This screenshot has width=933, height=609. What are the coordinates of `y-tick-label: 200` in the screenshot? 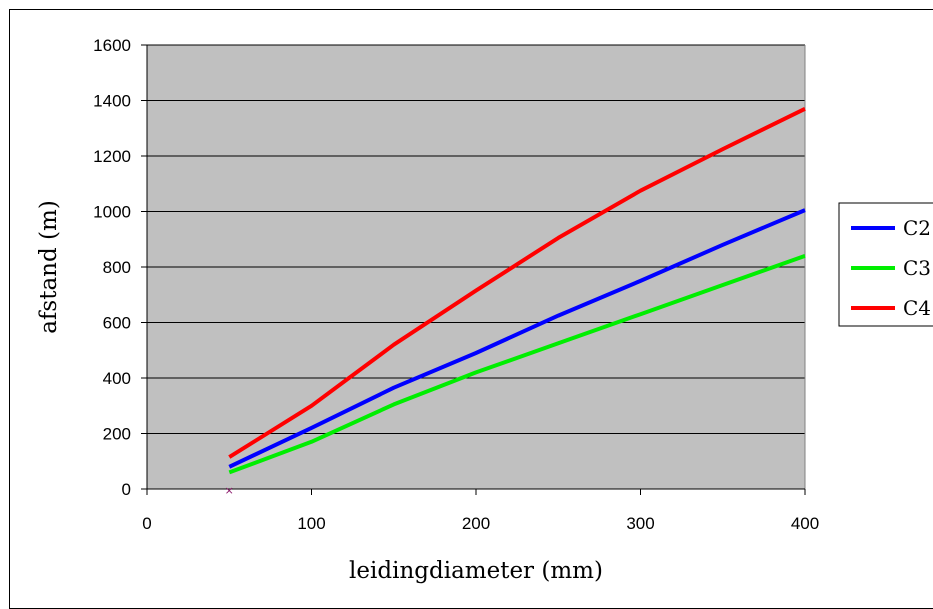 It's located at (117, 434).